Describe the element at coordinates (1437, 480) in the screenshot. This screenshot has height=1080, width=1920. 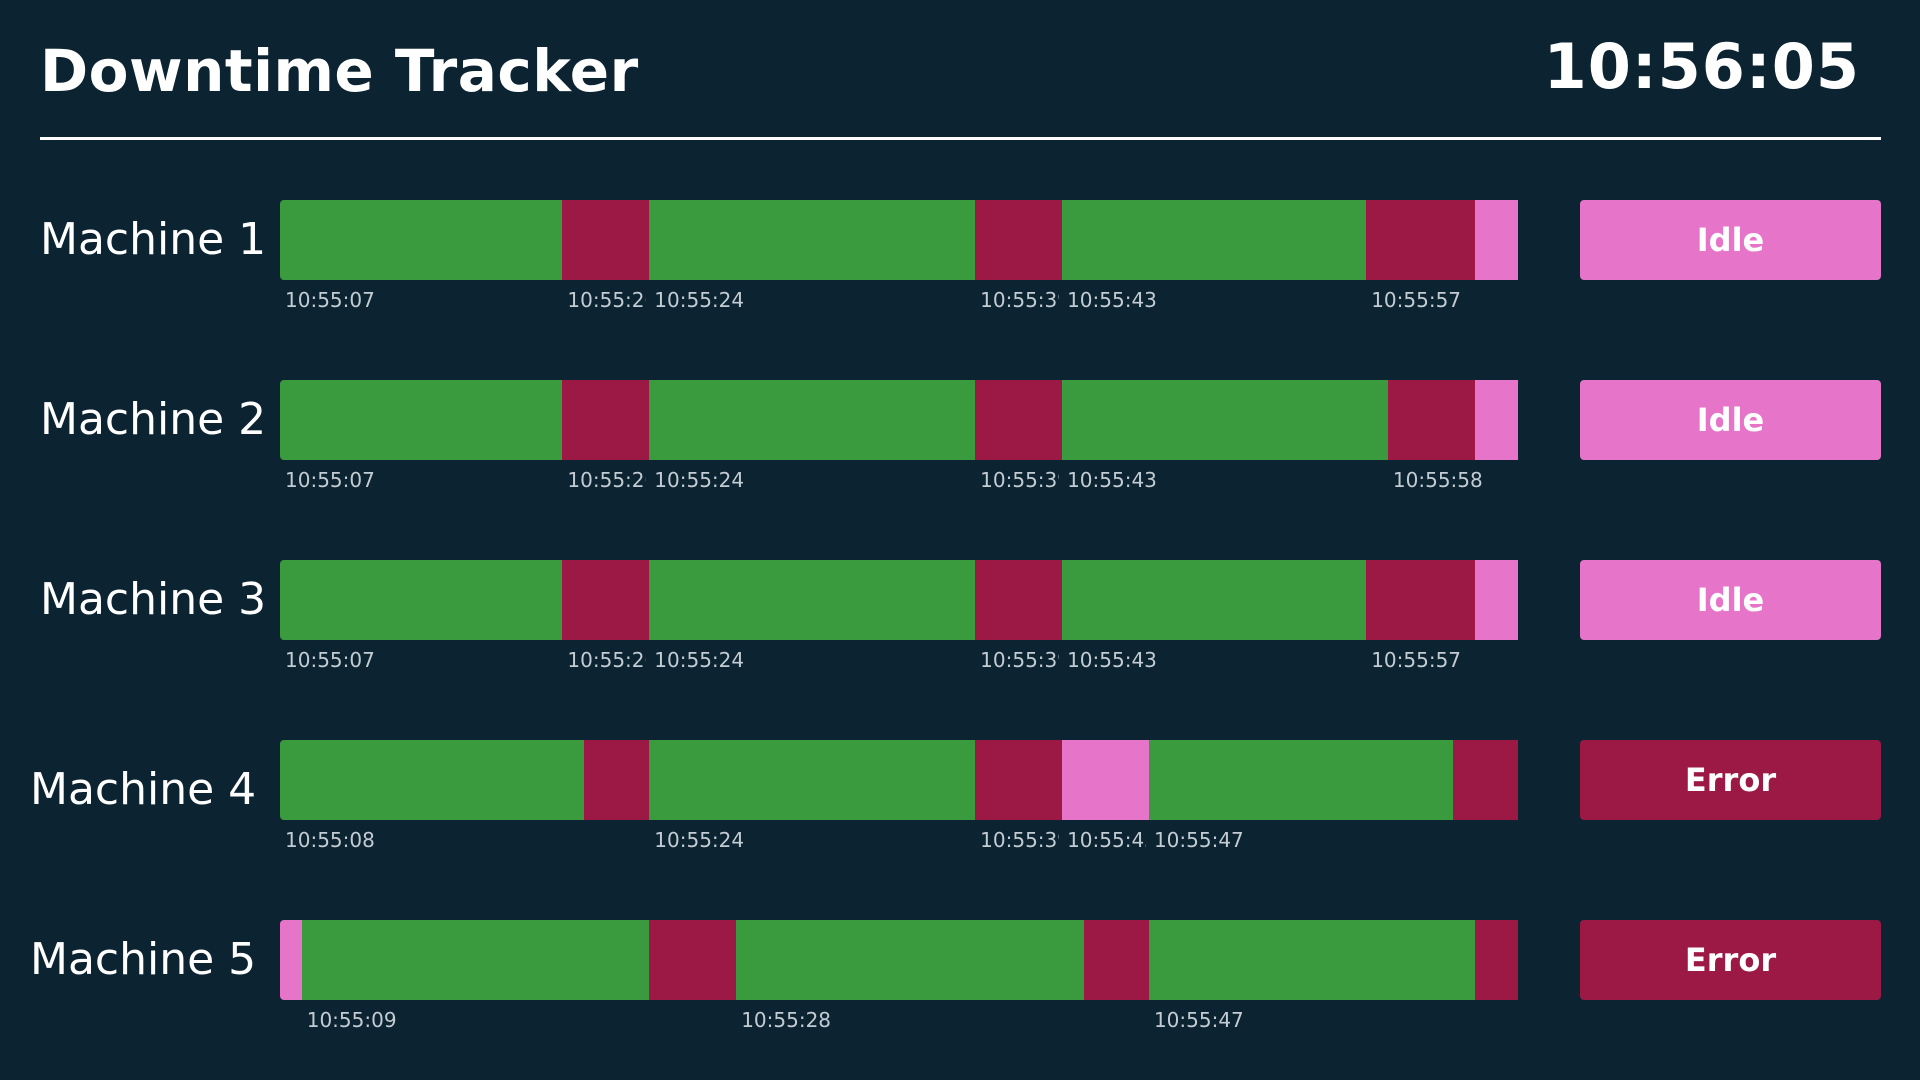
I see `segment-time-label: 10:55:58` at that location.